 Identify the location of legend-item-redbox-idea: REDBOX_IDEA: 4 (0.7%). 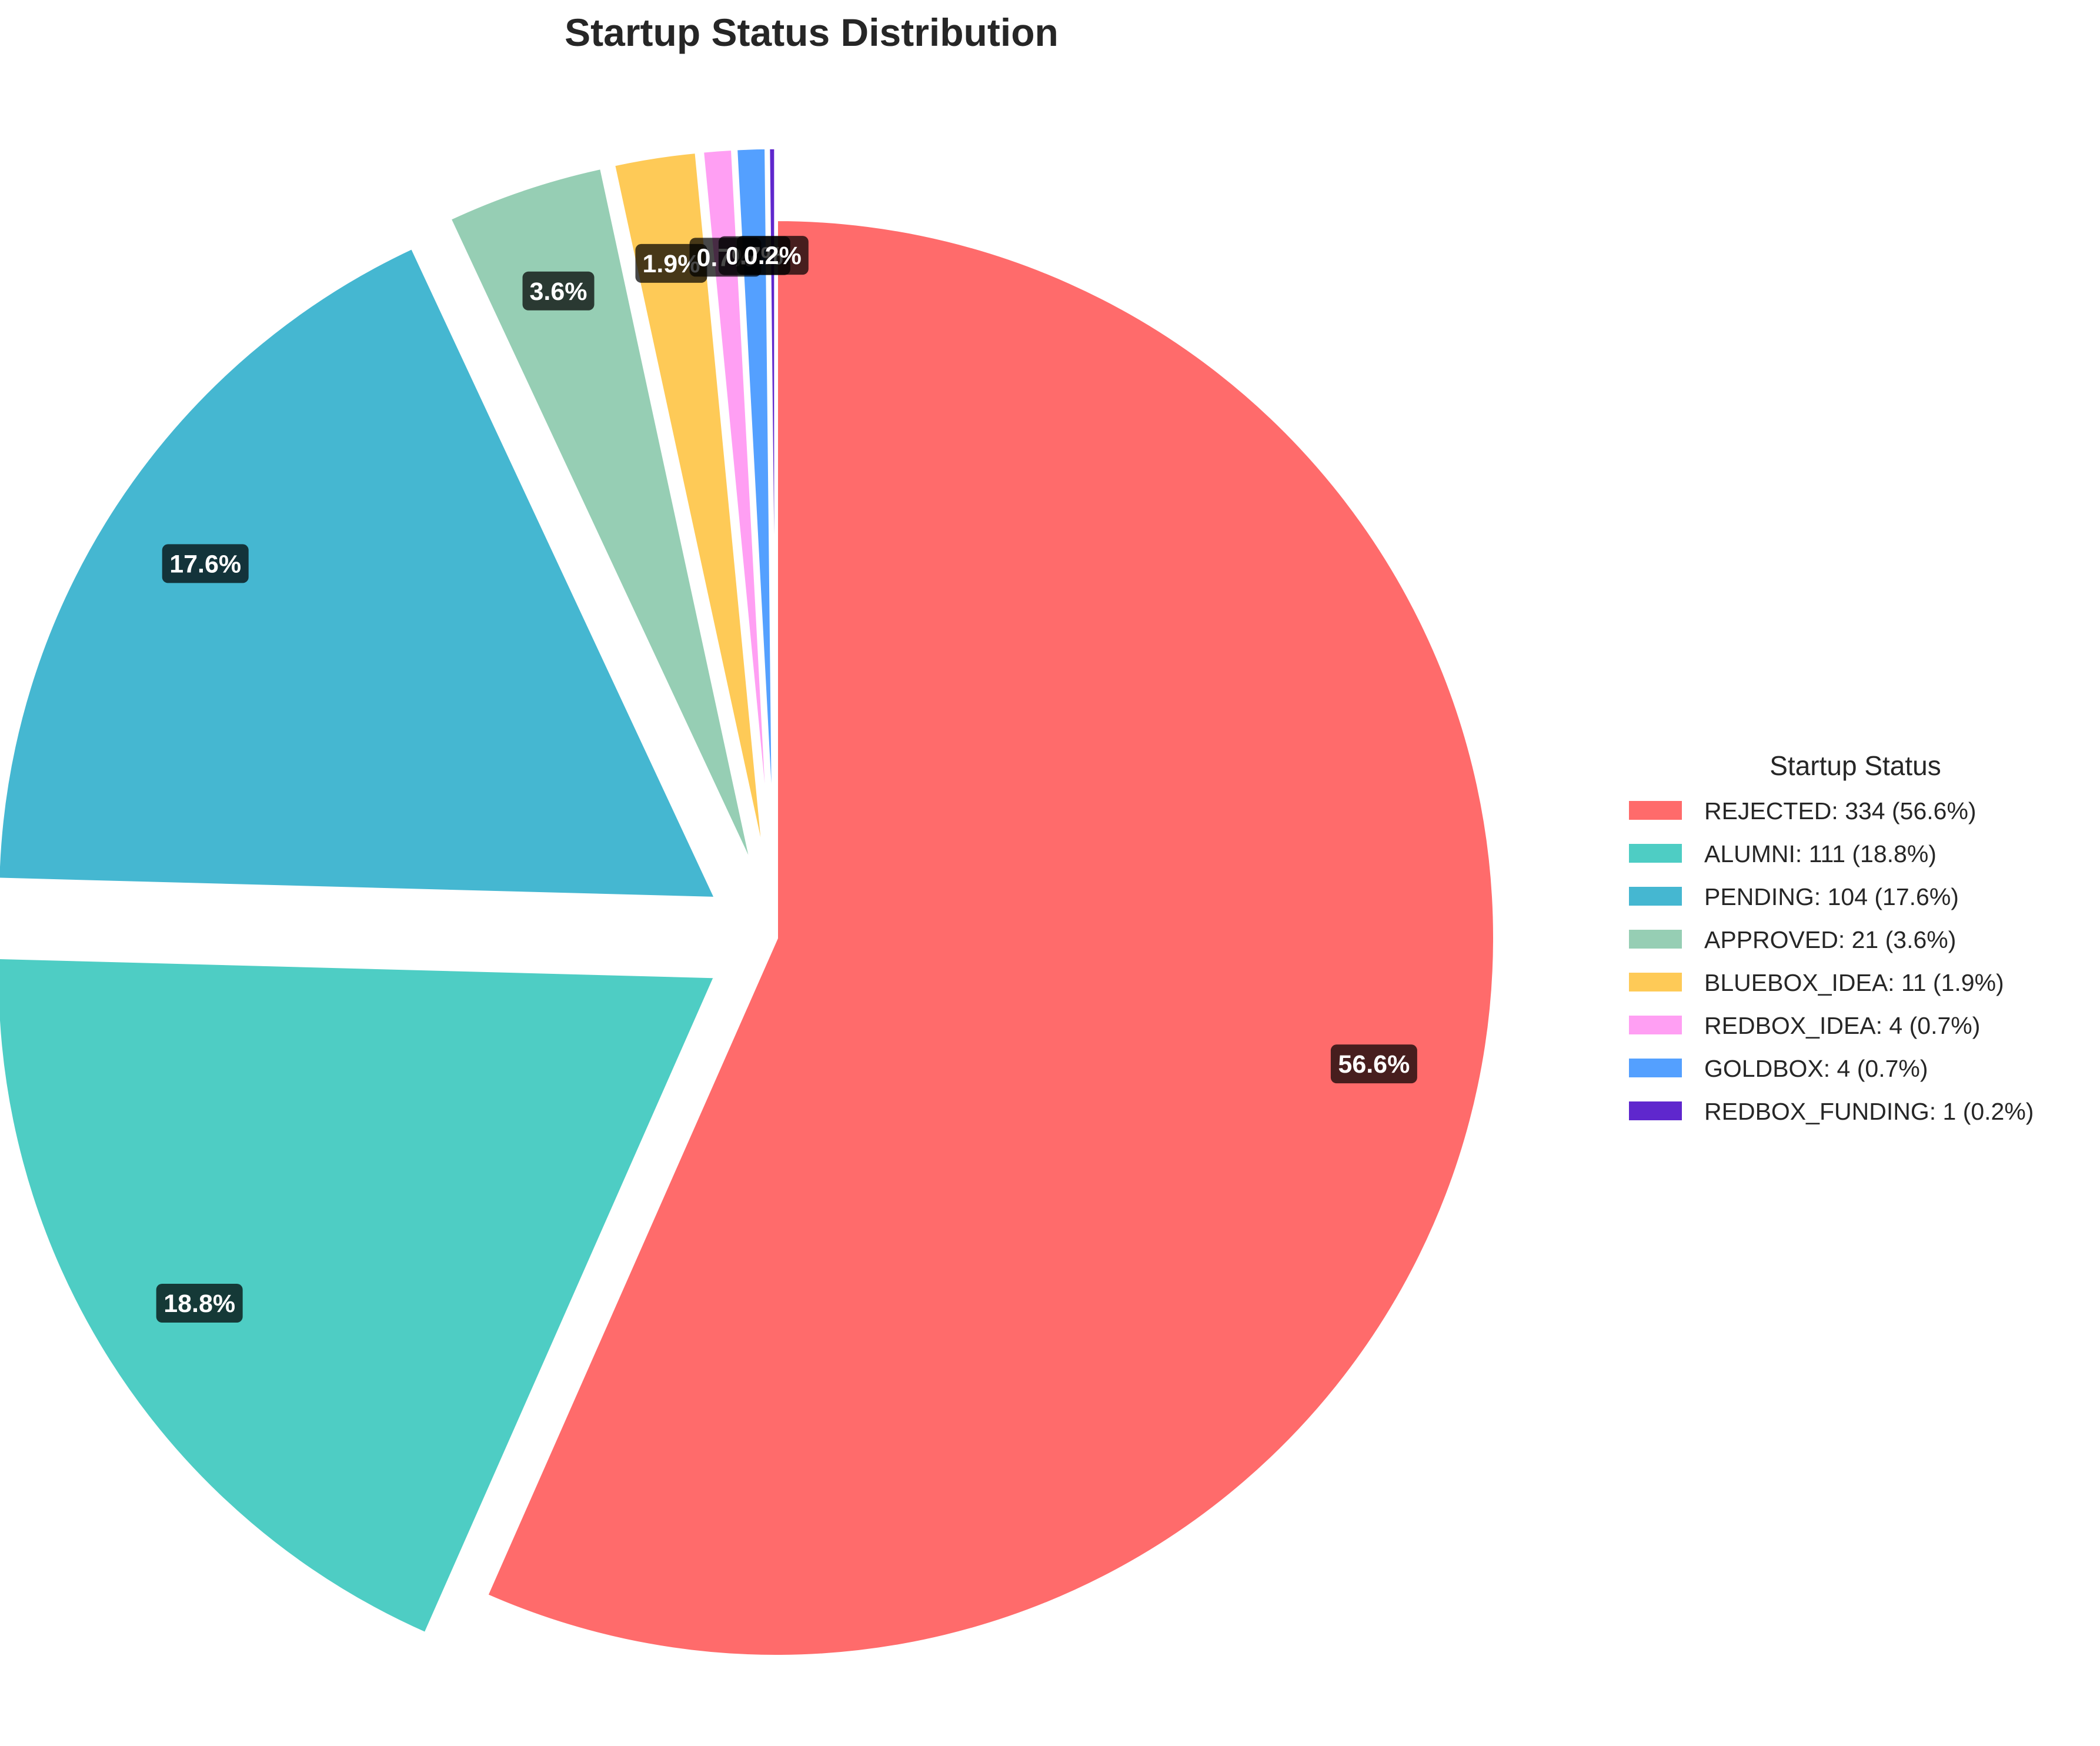
(1804, 1025).